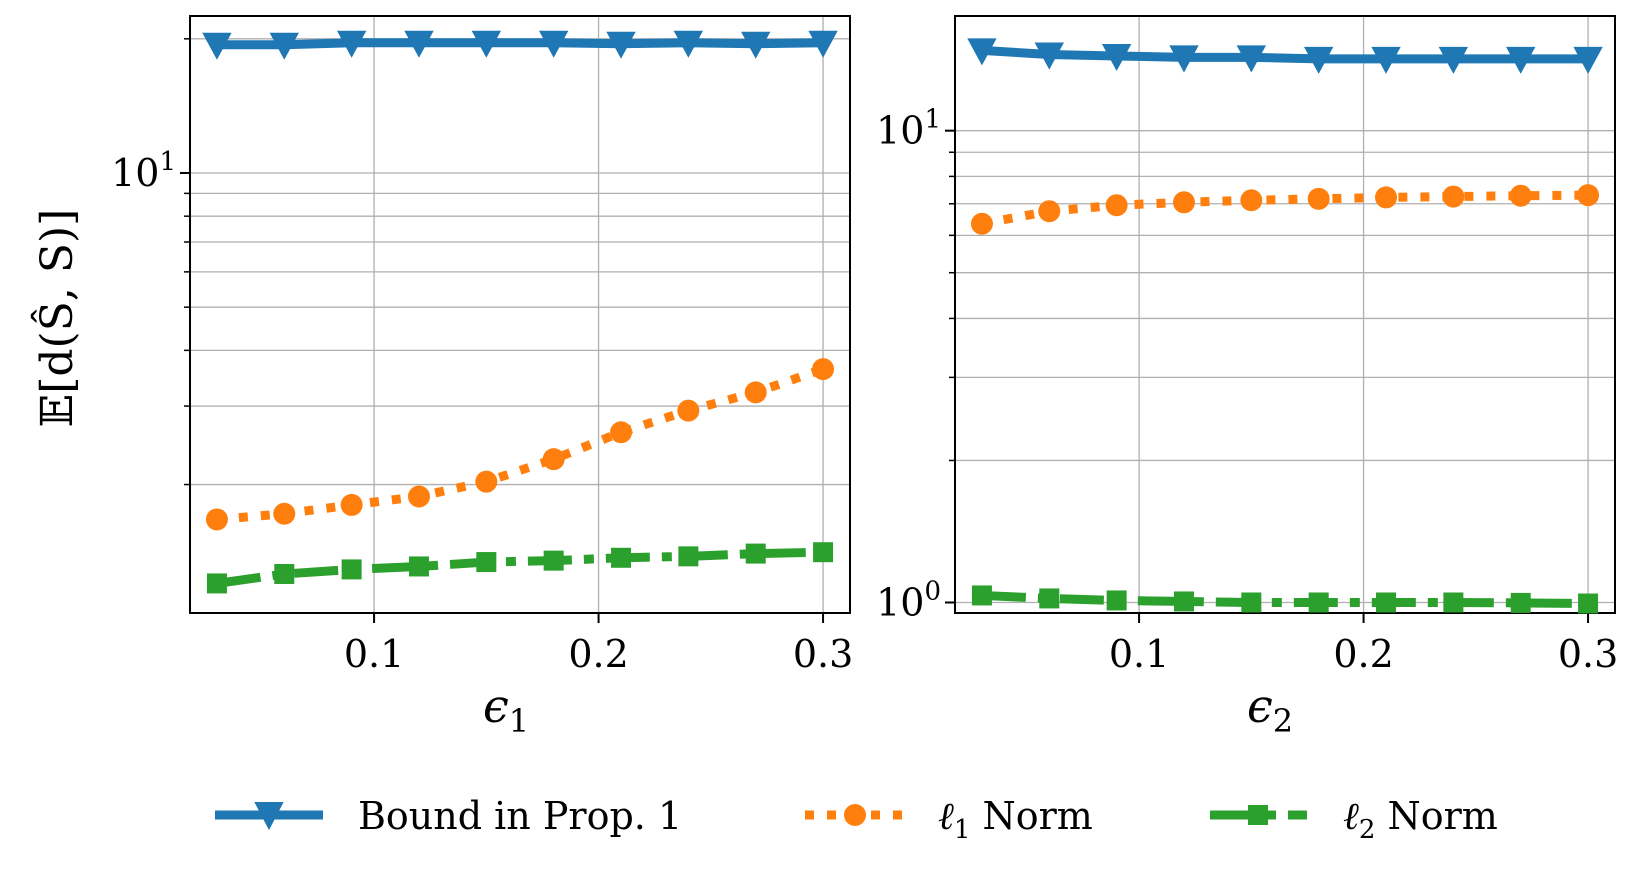  I want to click on right-xtick-label: 0.3, so click(1588, 654).